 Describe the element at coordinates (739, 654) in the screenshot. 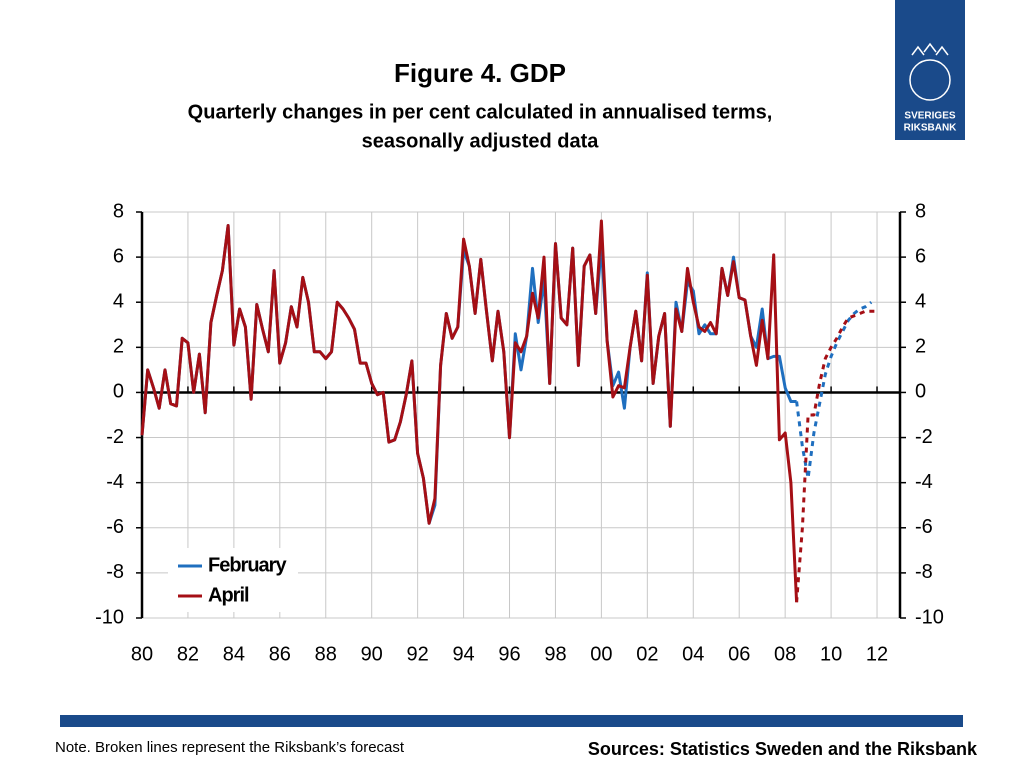

I see `x-tick-label: 06` at that location.